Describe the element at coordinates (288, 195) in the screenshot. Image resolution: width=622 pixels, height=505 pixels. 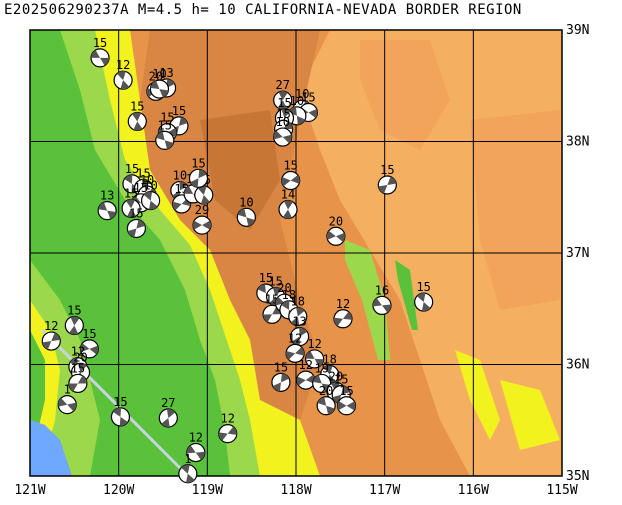
I see `depth-label: 14` at that location.